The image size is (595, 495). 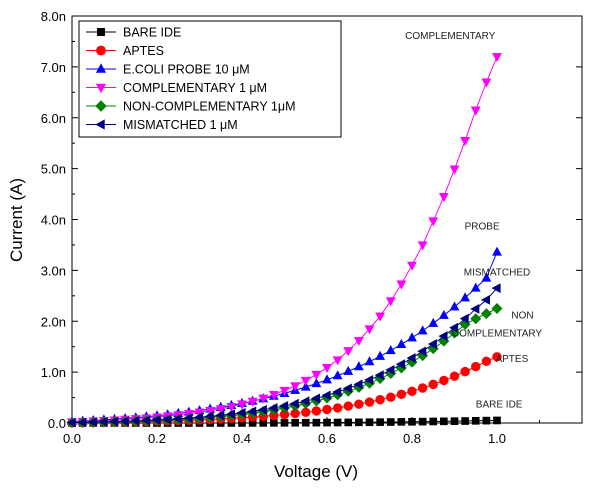 What do you see at coordinates (53, 220) in the screenshot?
I see `y-tick-label: 4.0n` at bounding box center [53, 220].